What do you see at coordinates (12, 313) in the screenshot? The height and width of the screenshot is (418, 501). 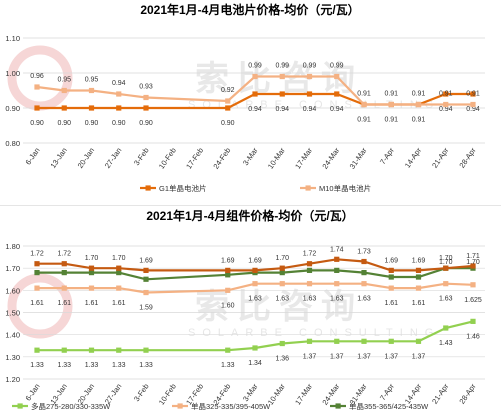 I see `y-tick-label: 1.50` at bounding box center [12, 313].